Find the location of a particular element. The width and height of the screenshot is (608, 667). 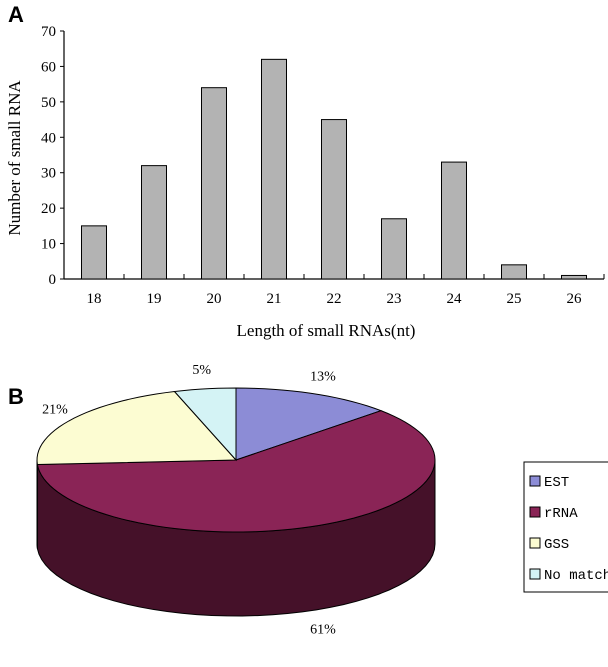

pie-slice-gss is located at coordinates (137, 428).